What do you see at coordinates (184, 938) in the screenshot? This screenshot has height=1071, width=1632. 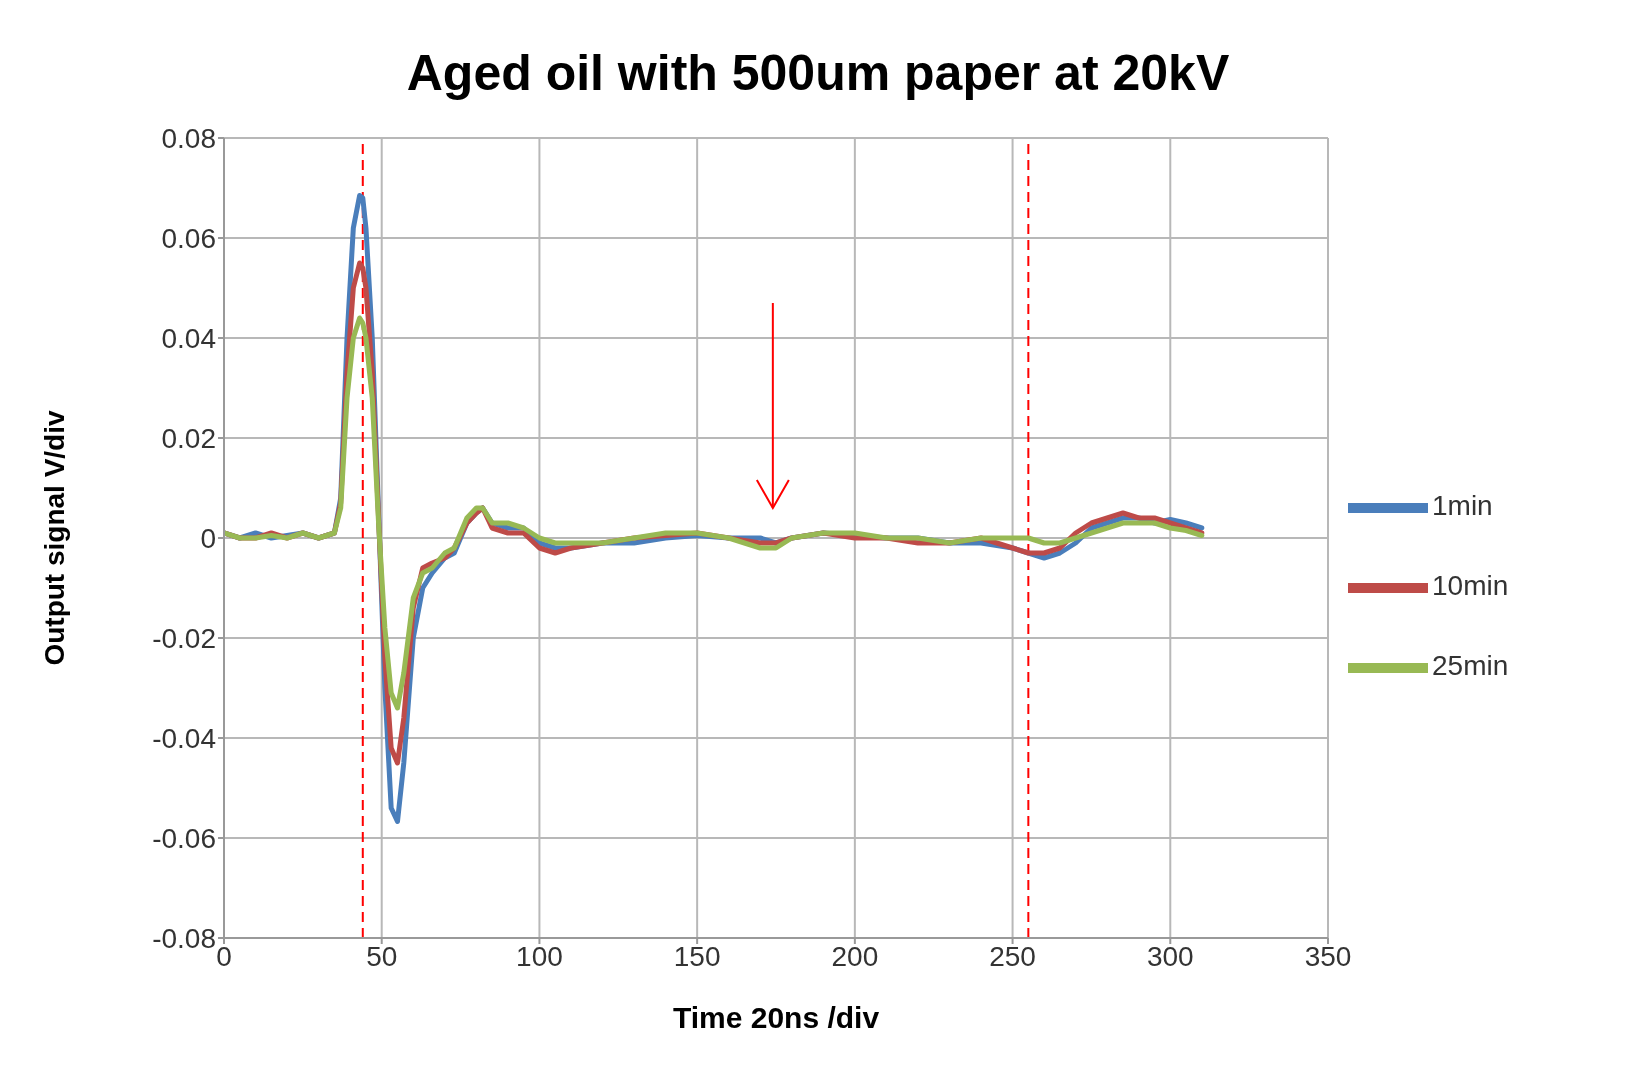 I see `y-tick-label: -0.08` at bounding box center [184, 938].